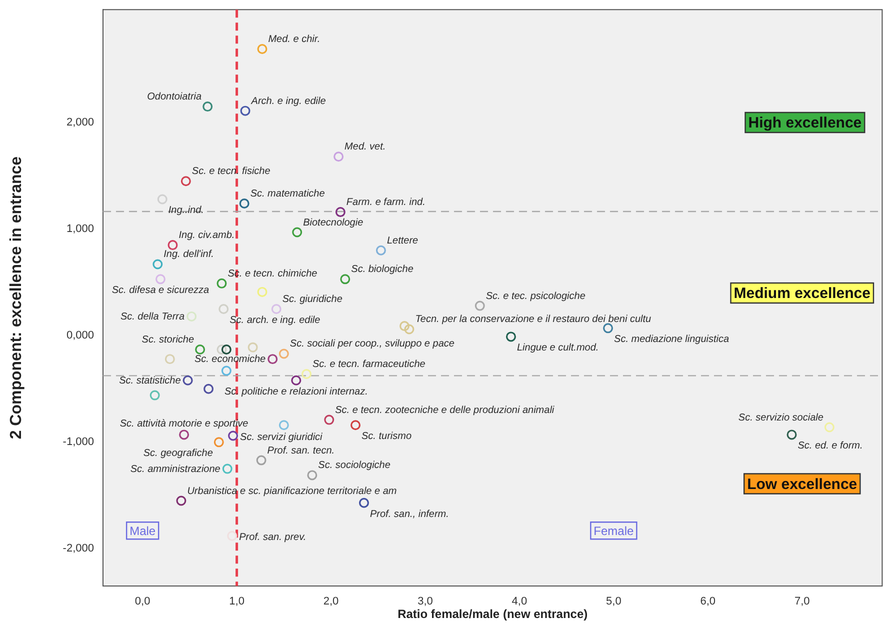  Describe the element at coordinates (672, 340) in the screenshot. I see `series-label: Sc. mediazione linguistica` at that location.